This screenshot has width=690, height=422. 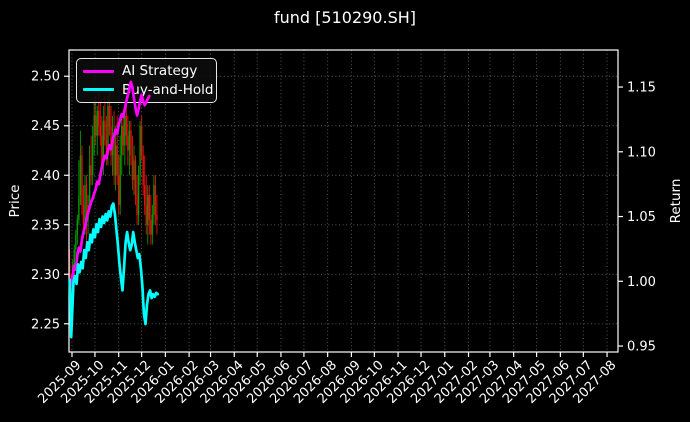 I want to click on legend-item-ai-strategy: AI Strategy, so click(x=146, y=71).